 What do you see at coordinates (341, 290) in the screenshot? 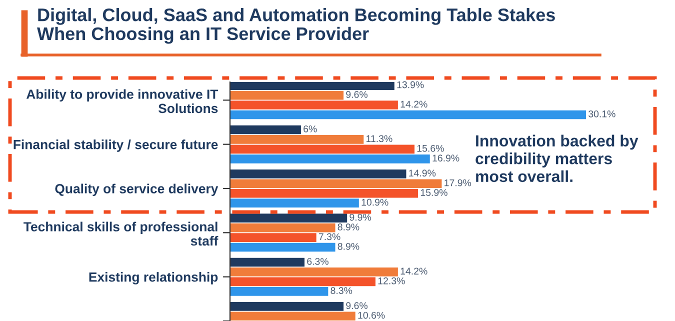
I see `data-label: 8.3%` at bounding box center [341, 290].